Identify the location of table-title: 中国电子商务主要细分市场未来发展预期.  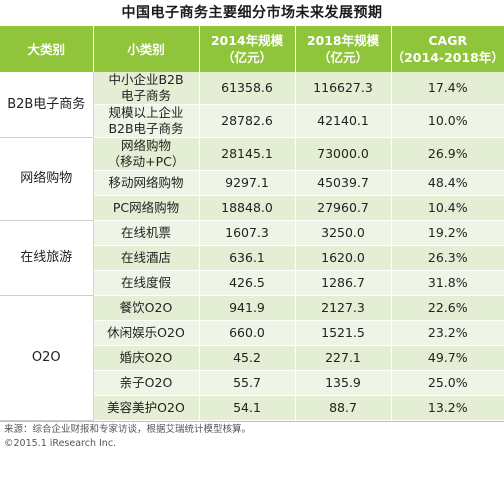
(252, 13).